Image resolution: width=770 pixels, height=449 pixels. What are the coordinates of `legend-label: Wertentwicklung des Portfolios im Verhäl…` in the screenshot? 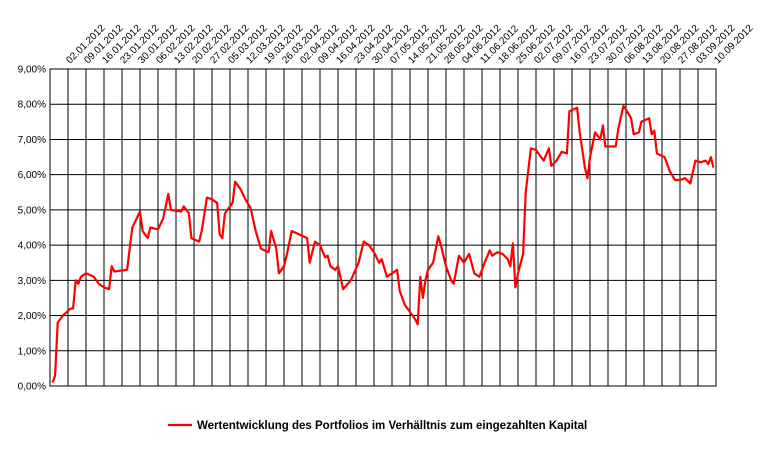 It's located at (392, 426).